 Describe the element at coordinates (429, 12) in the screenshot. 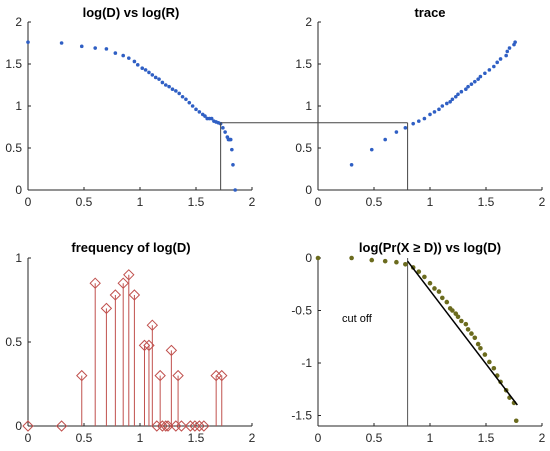

I see `chart-title: trace` at that location.